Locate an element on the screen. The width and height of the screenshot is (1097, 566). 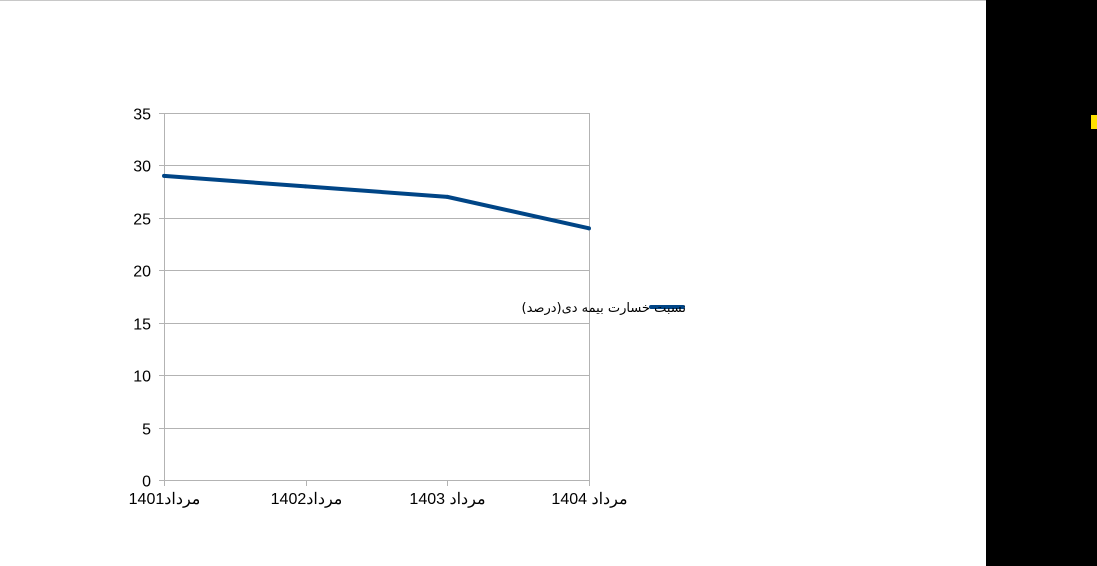
series is located at coordinates (376, 202).